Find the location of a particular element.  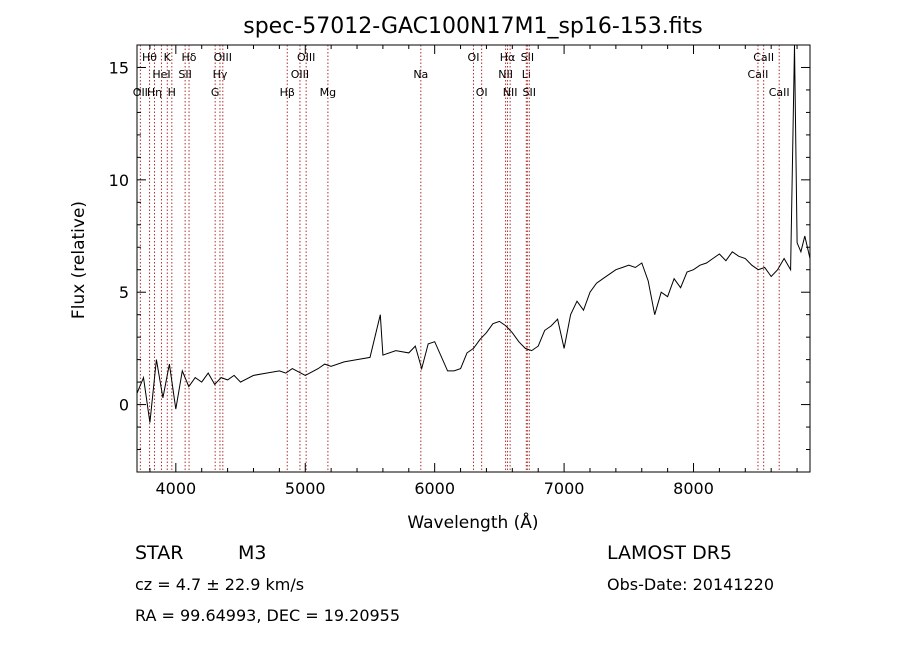

survey-label: LAMOST DR5 is located at coordinates (669, 553).